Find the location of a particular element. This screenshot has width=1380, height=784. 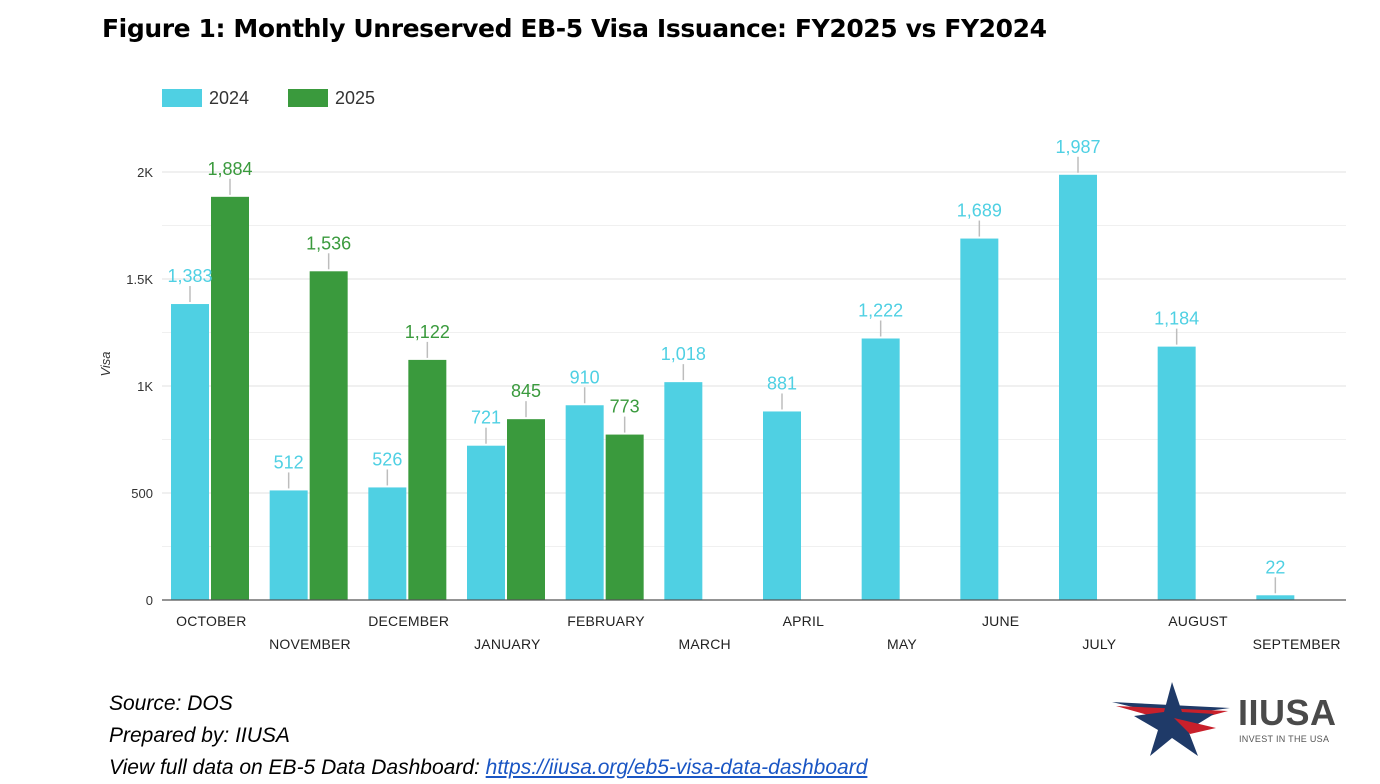

iiusa-logo: IIUSA INVEST IN THE USA is located at coordinates (1230, 718).